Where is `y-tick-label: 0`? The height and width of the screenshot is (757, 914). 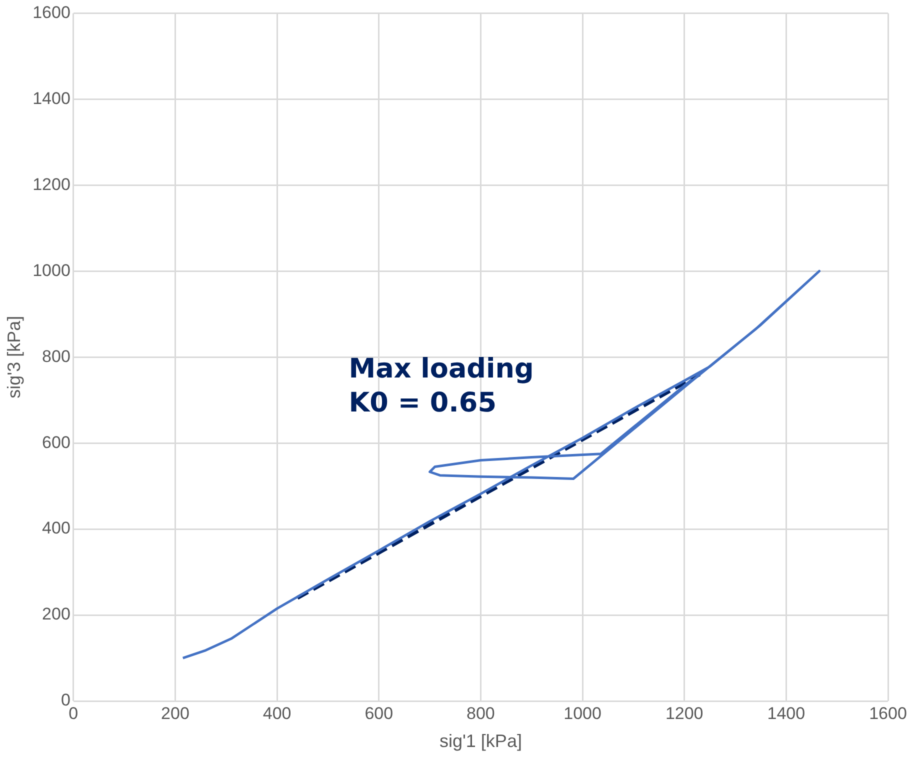
y-tick-label: 0 is located at coordinates (65, 700).